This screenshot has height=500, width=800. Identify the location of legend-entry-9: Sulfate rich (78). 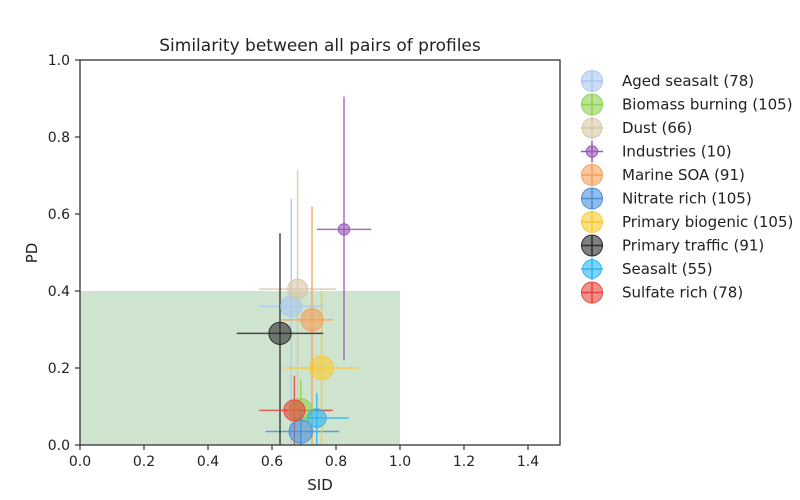
(662, 292).